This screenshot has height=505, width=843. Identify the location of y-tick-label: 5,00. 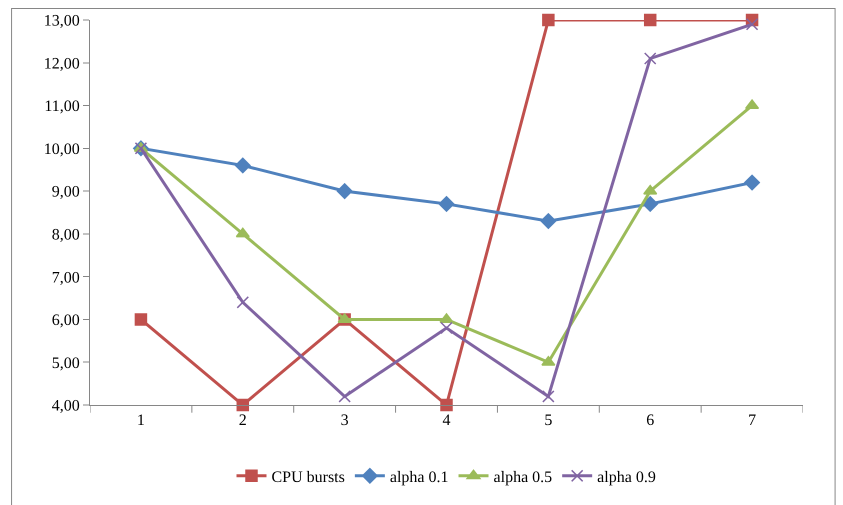
(66, 363).